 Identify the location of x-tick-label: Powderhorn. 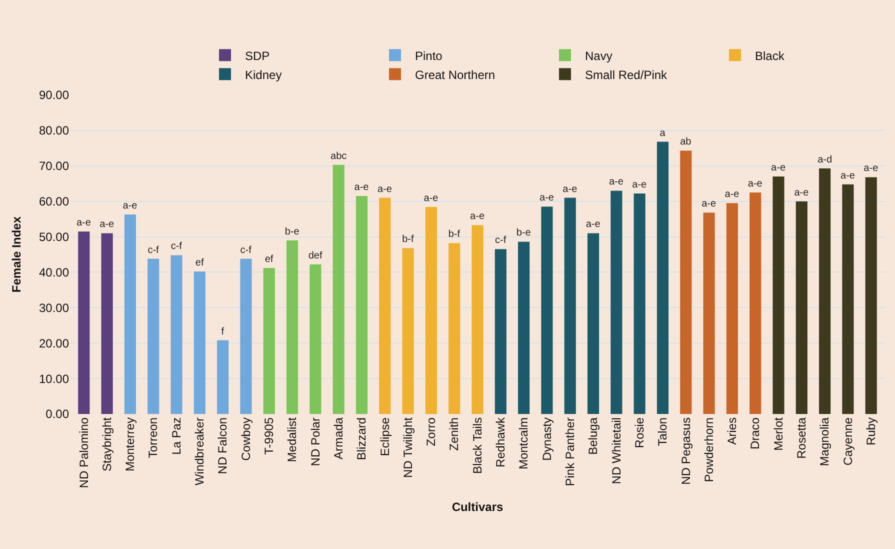
(709, 449).